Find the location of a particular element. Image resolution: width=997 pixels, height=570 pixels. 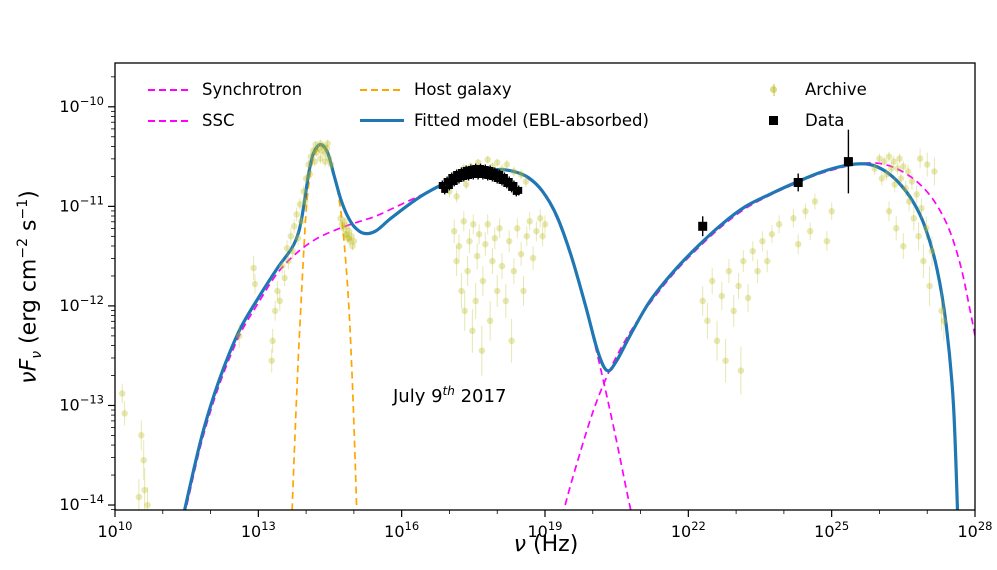

legend-column-2: Host galaxy Fitted model (EBL-absorbed) is located at coordinates (504, 105).